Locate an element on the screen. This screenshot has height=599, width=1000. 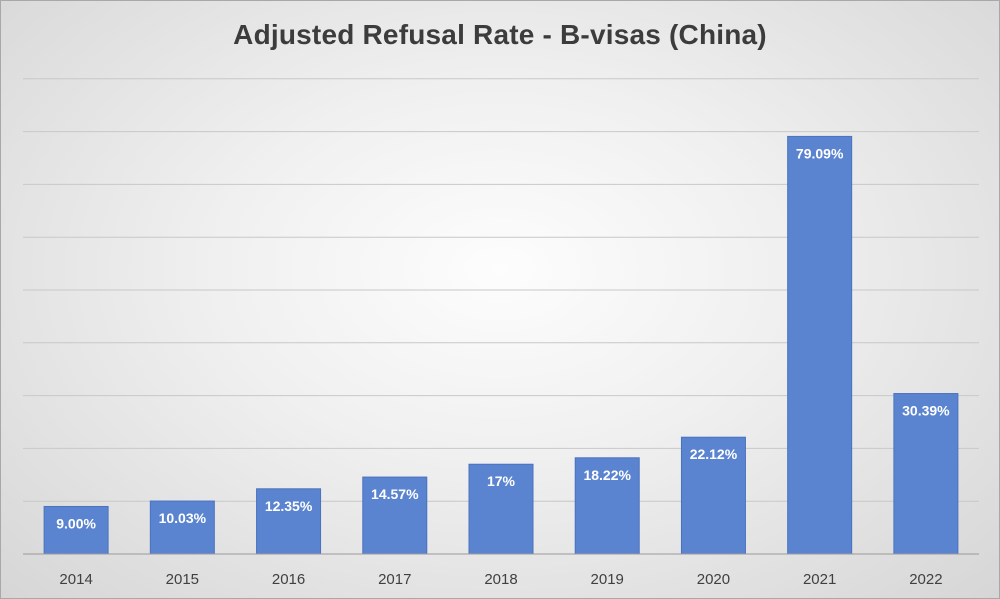
data-label-2020: 22.12% is located at coordinates (714, 454).